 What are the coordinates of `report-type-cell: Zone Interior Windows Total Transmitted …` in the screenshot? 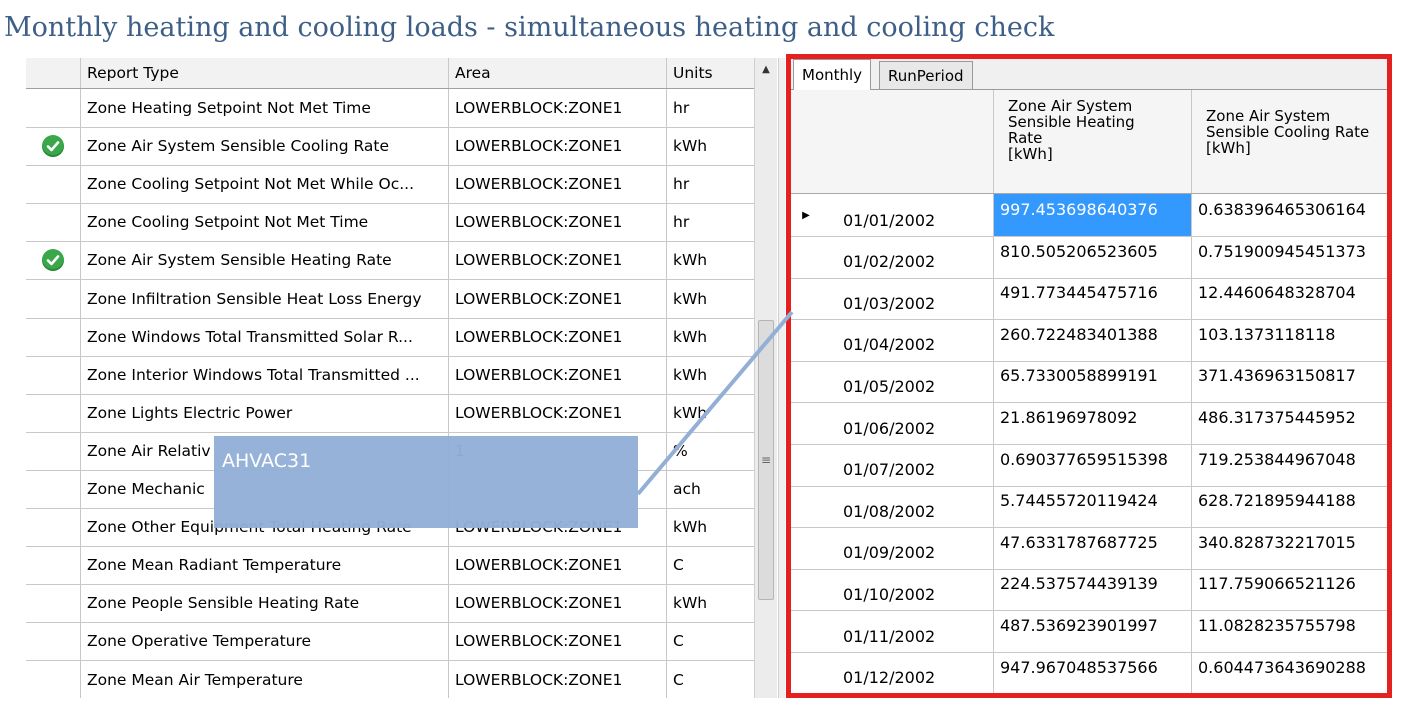 It's located at (264, 374).